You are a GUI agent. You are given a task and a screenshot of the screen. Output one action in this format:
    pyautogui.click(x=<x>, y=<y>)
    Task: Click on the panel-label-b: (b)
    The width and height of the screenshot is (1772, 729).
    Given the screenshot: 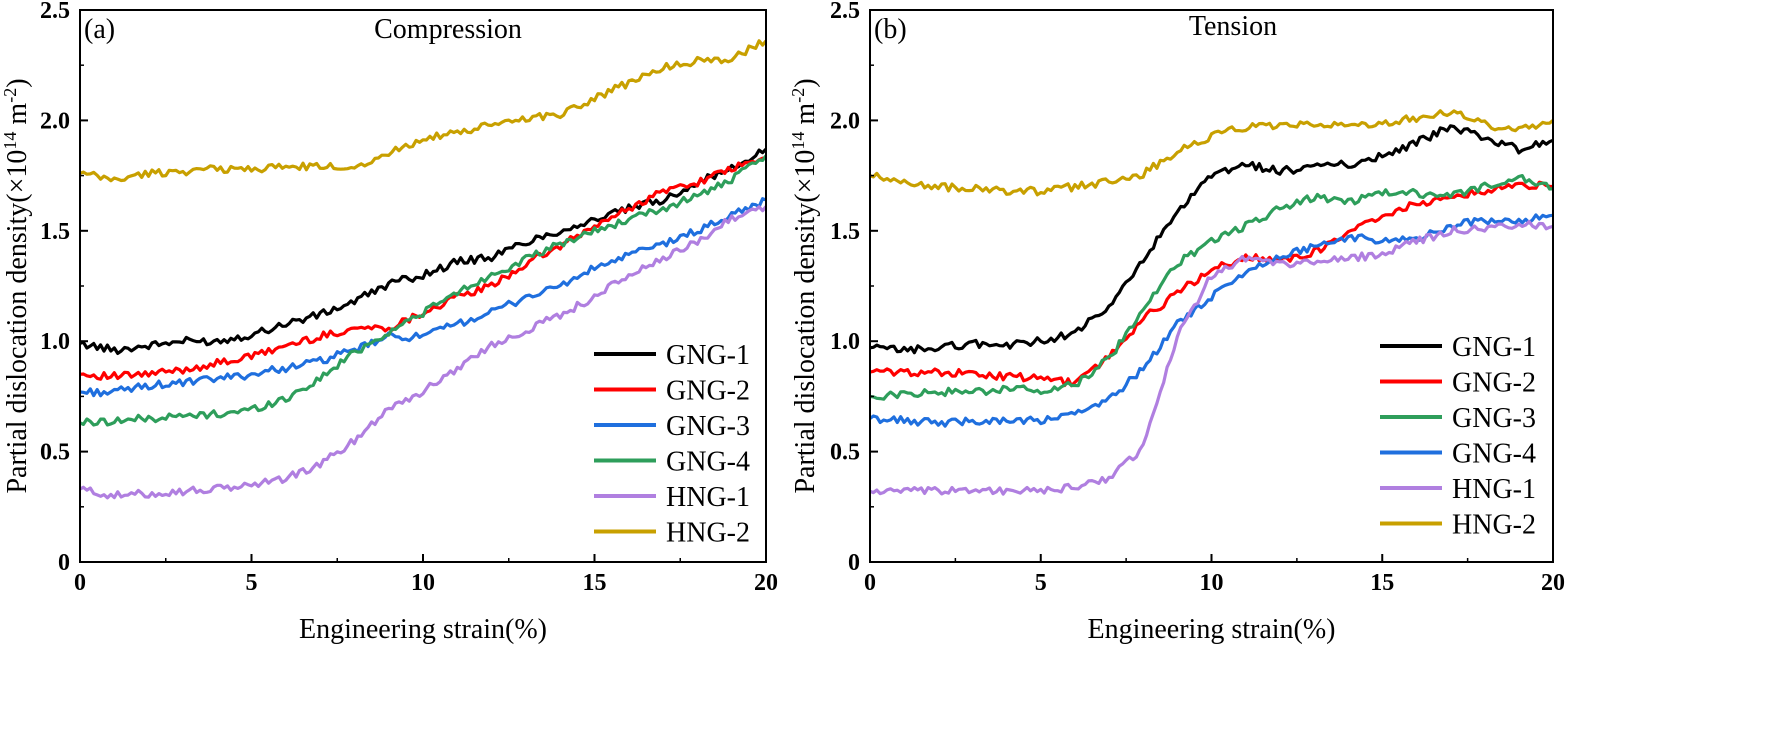 What is the action you would take?
    pyautogui.click(x=890, y=29)
    